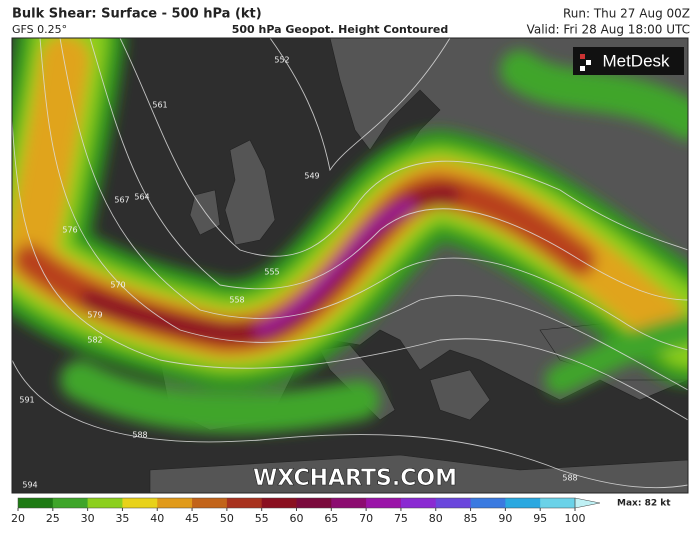 This screenshot has height=536, width=700. What do you see at coordinates (471, 518) in the screenshot?
I see `colorbar-tick-label: 85` at bounding box center [471, 518].